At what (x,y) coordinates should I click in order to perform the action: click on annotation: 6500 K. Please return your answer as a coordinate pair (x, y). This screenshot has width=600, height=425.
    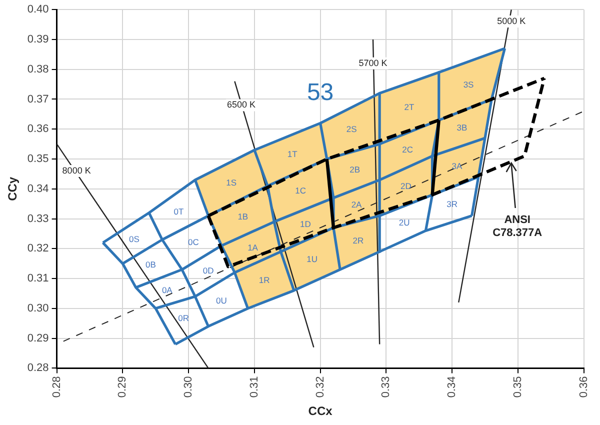
    Looking at the image, I should click on (241, 105).